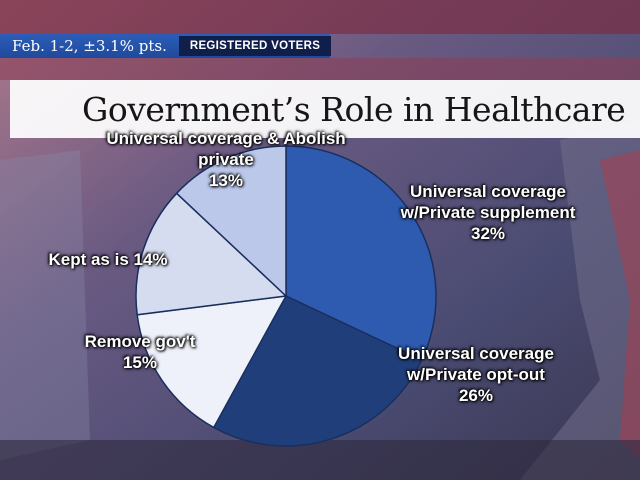  I want to click on slice-label-line: w/Private opt-out, so click(476, 374).